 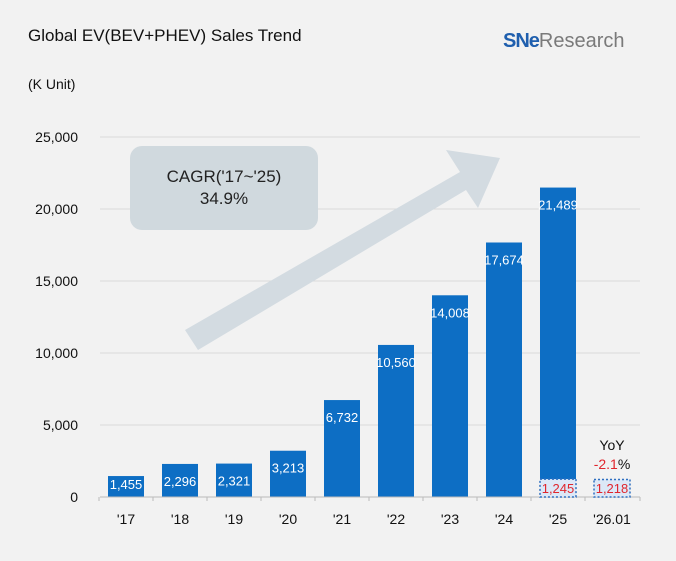 I want to click on logo-research: Research, so click(x=581, y=41).